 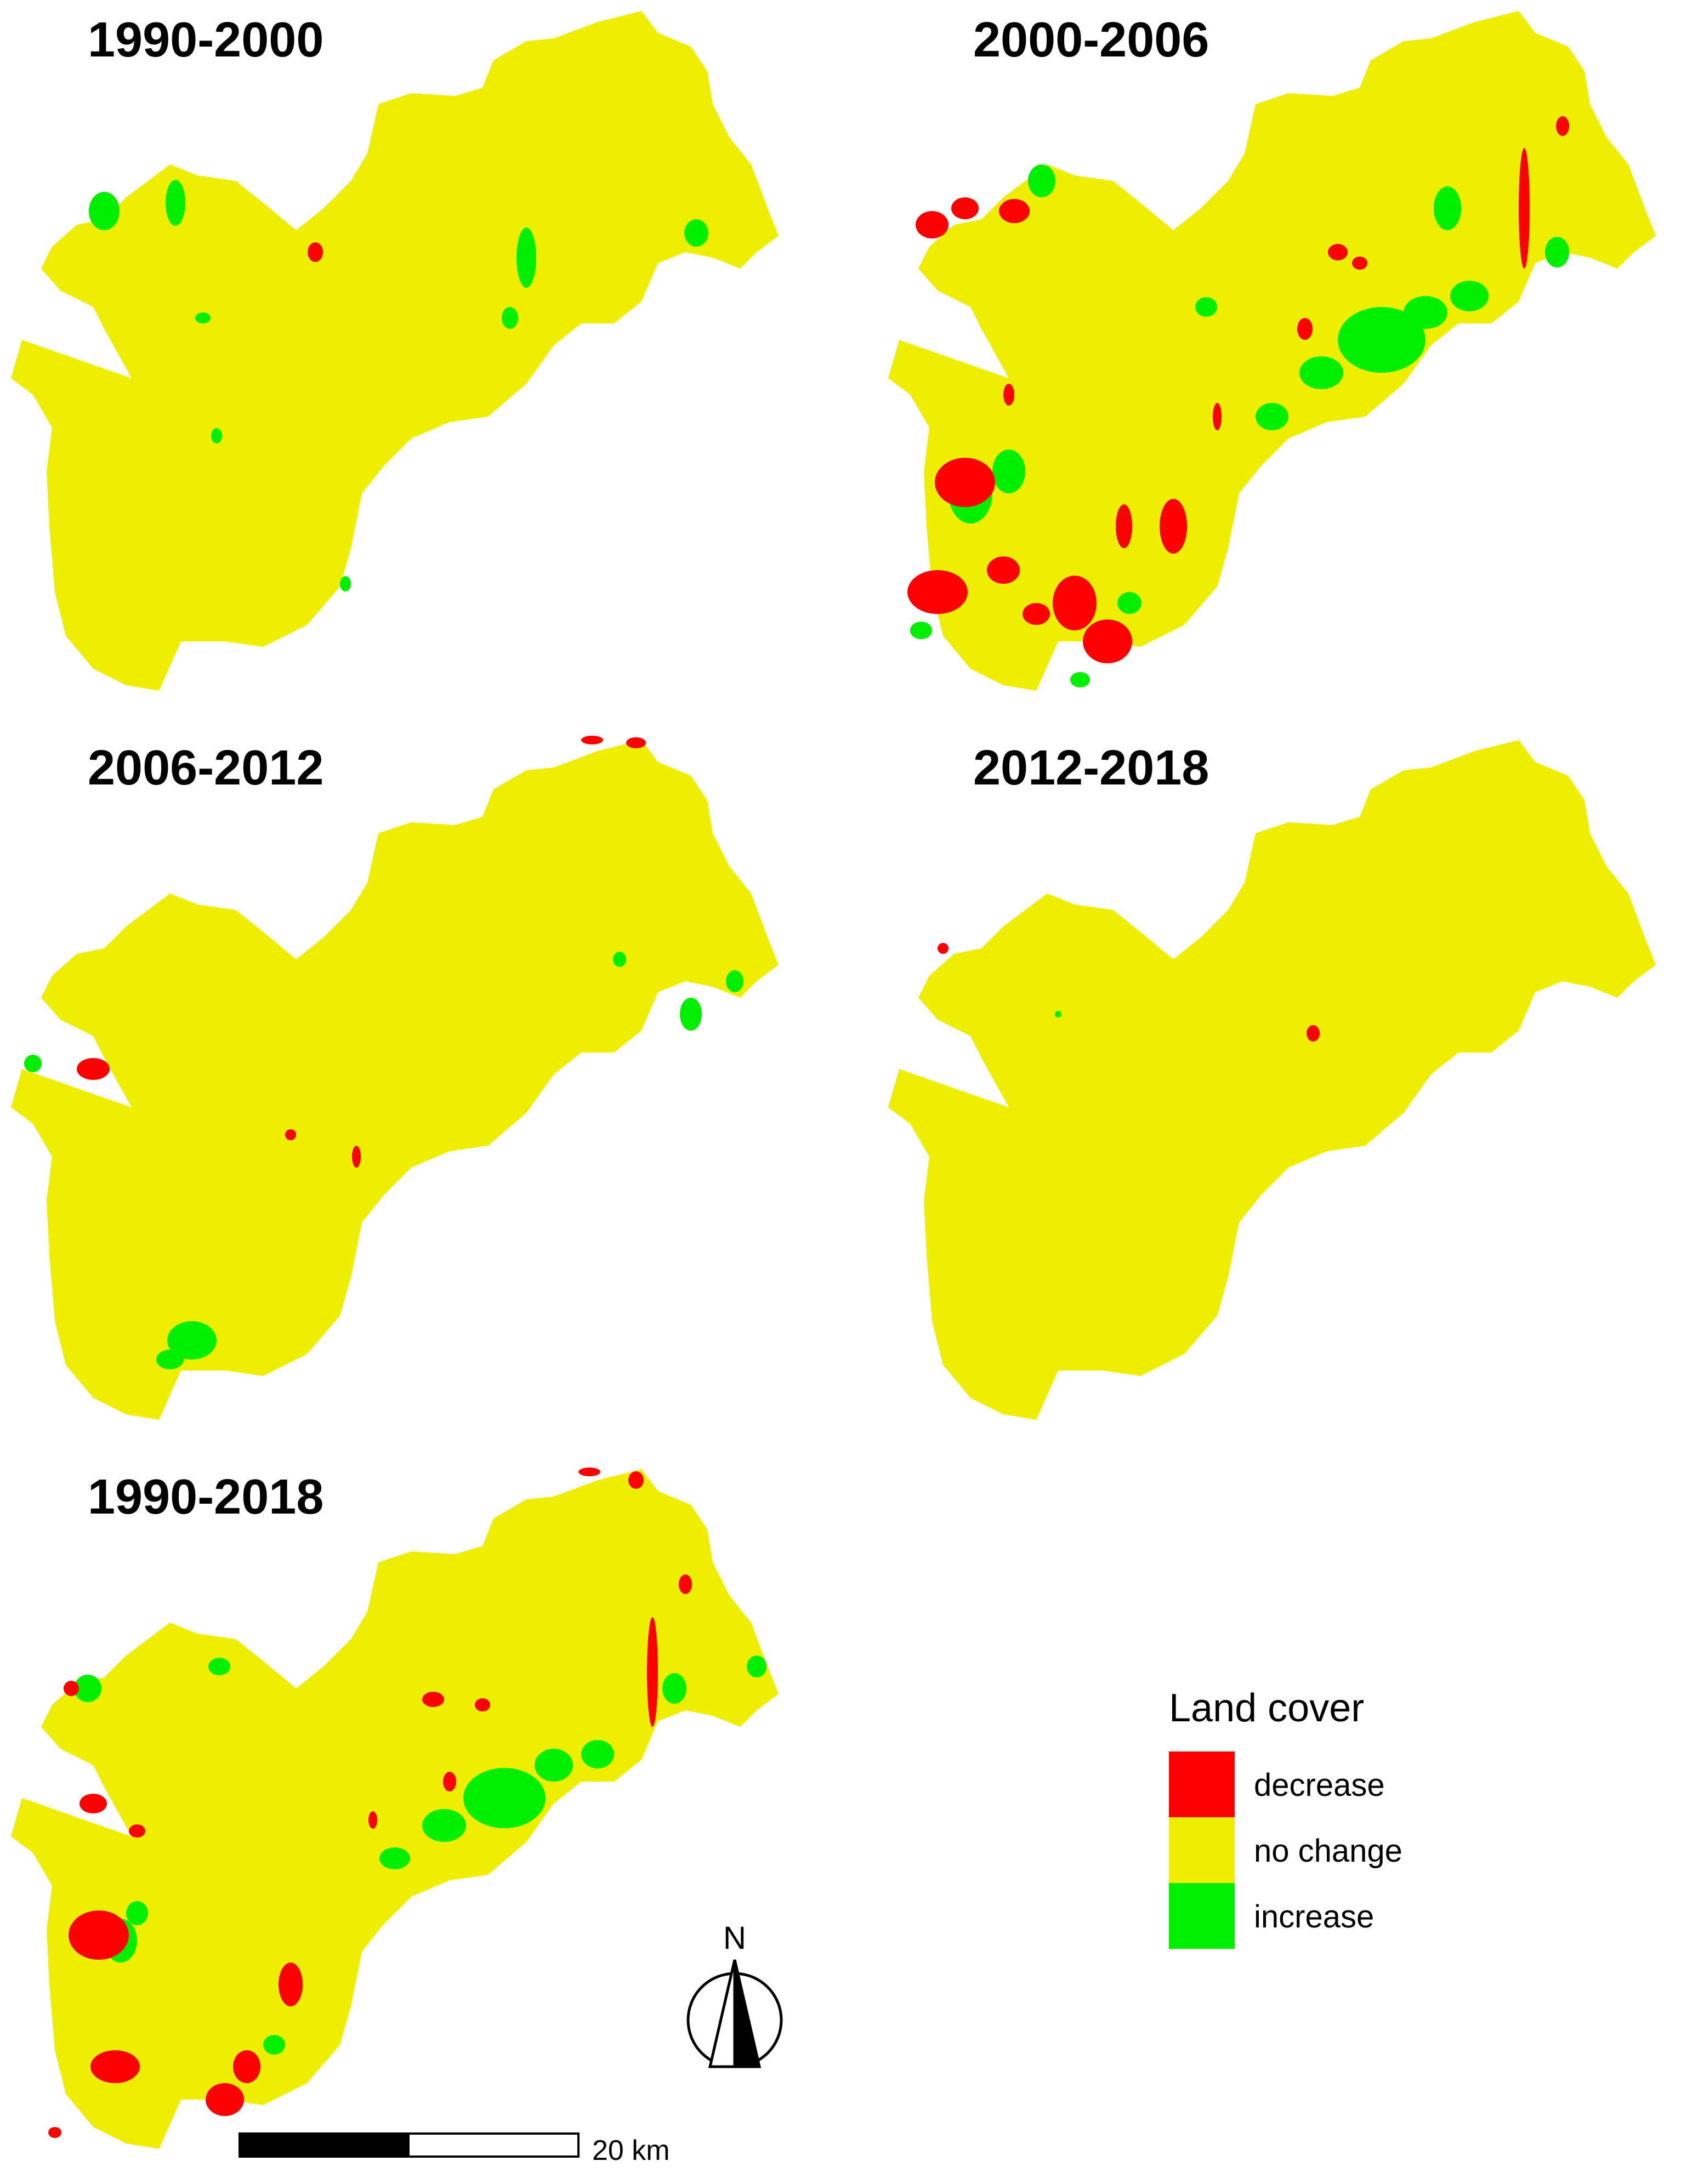 I want to click on scale-bar: 20 km, so click(x=462, y=2149).